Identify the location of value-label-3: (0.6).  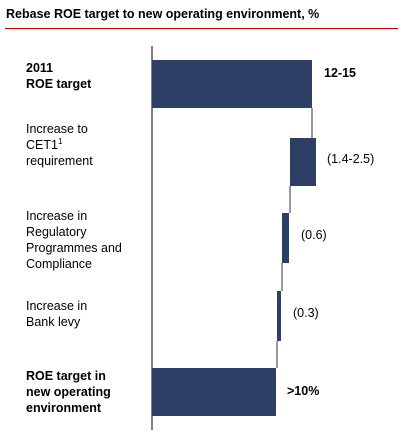
(314, 235).